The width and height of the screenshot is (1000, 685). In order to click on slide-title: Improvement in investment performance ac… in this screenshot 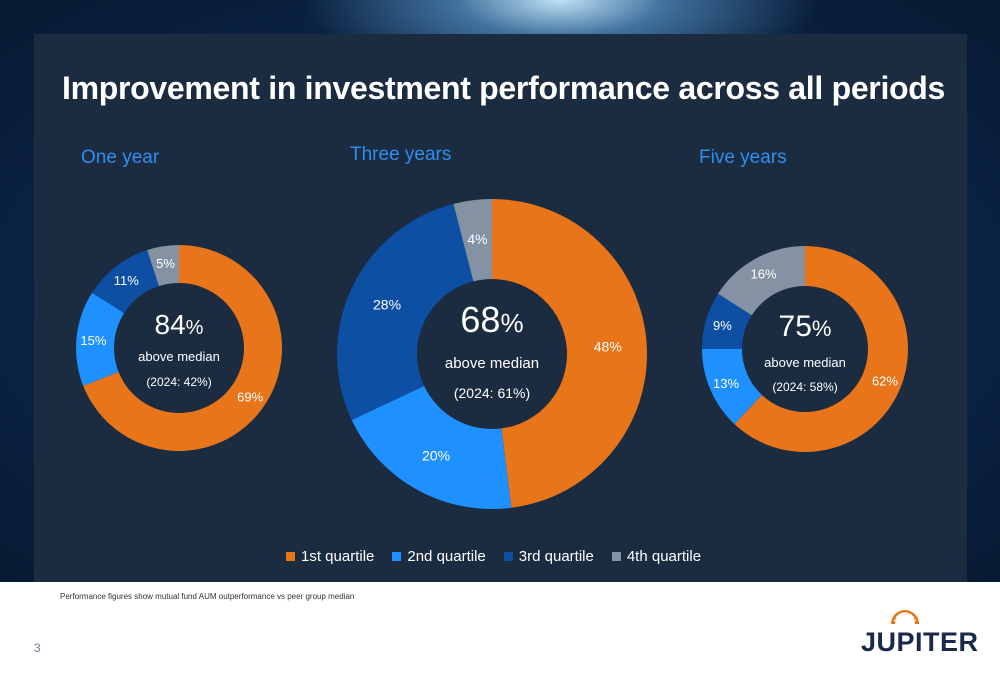, I will do `click(504, 88)`.